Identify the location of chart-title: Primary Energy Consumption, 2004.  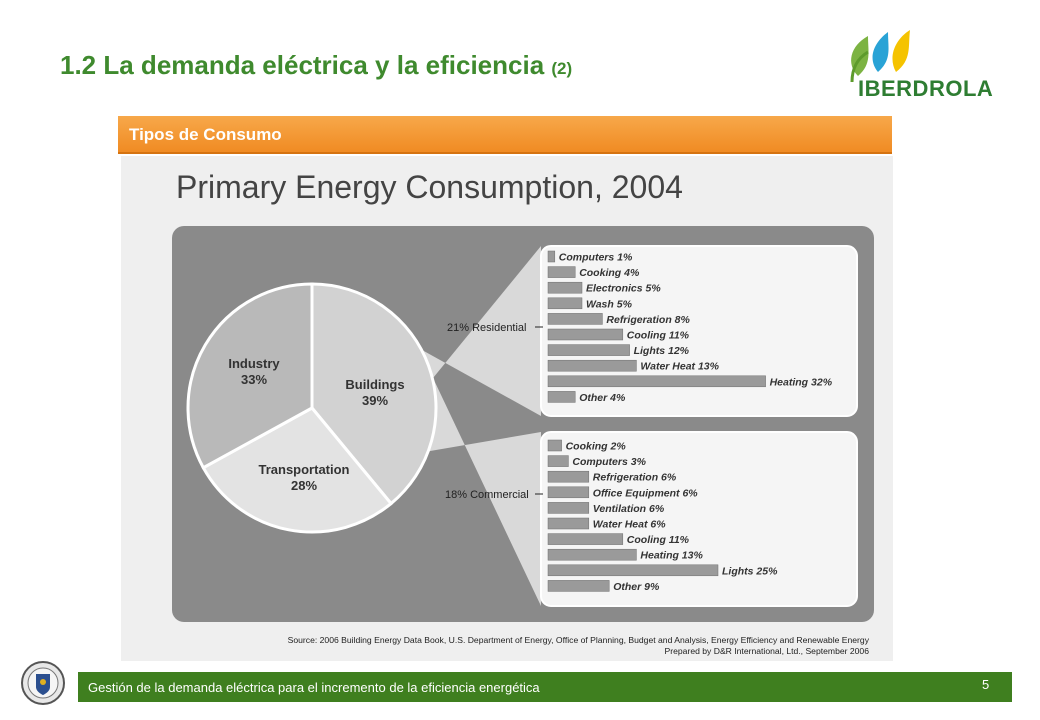
(429, 187).